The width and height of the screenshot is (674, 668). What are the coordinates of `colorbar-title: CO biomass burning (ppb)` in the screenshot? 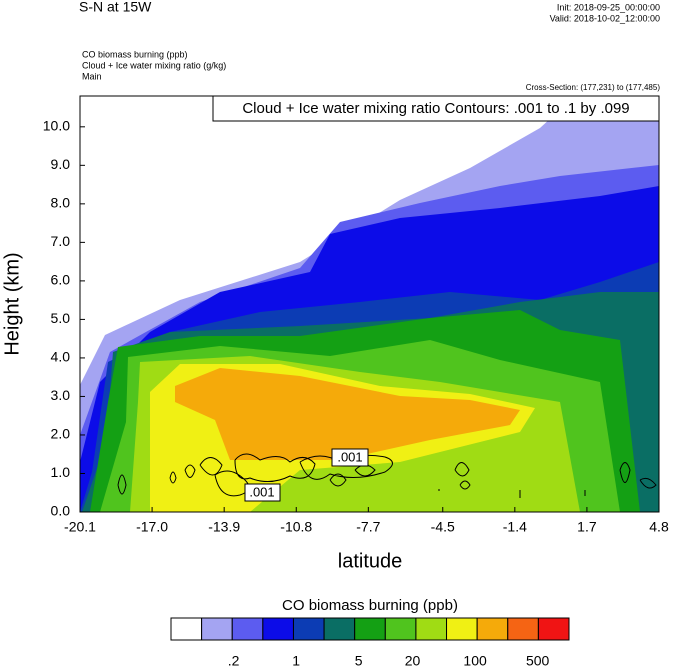 It's located at (370, 605).